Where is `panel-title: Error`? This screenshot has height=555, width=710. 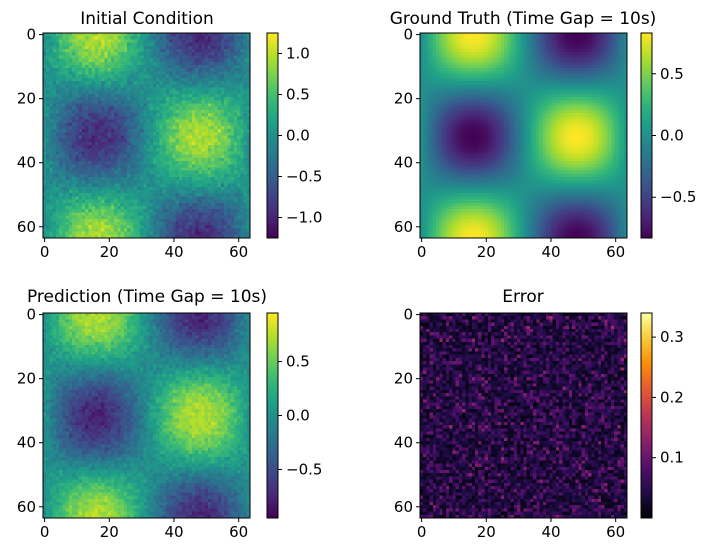
panel-title: Error is located at coordinates (522, 297).